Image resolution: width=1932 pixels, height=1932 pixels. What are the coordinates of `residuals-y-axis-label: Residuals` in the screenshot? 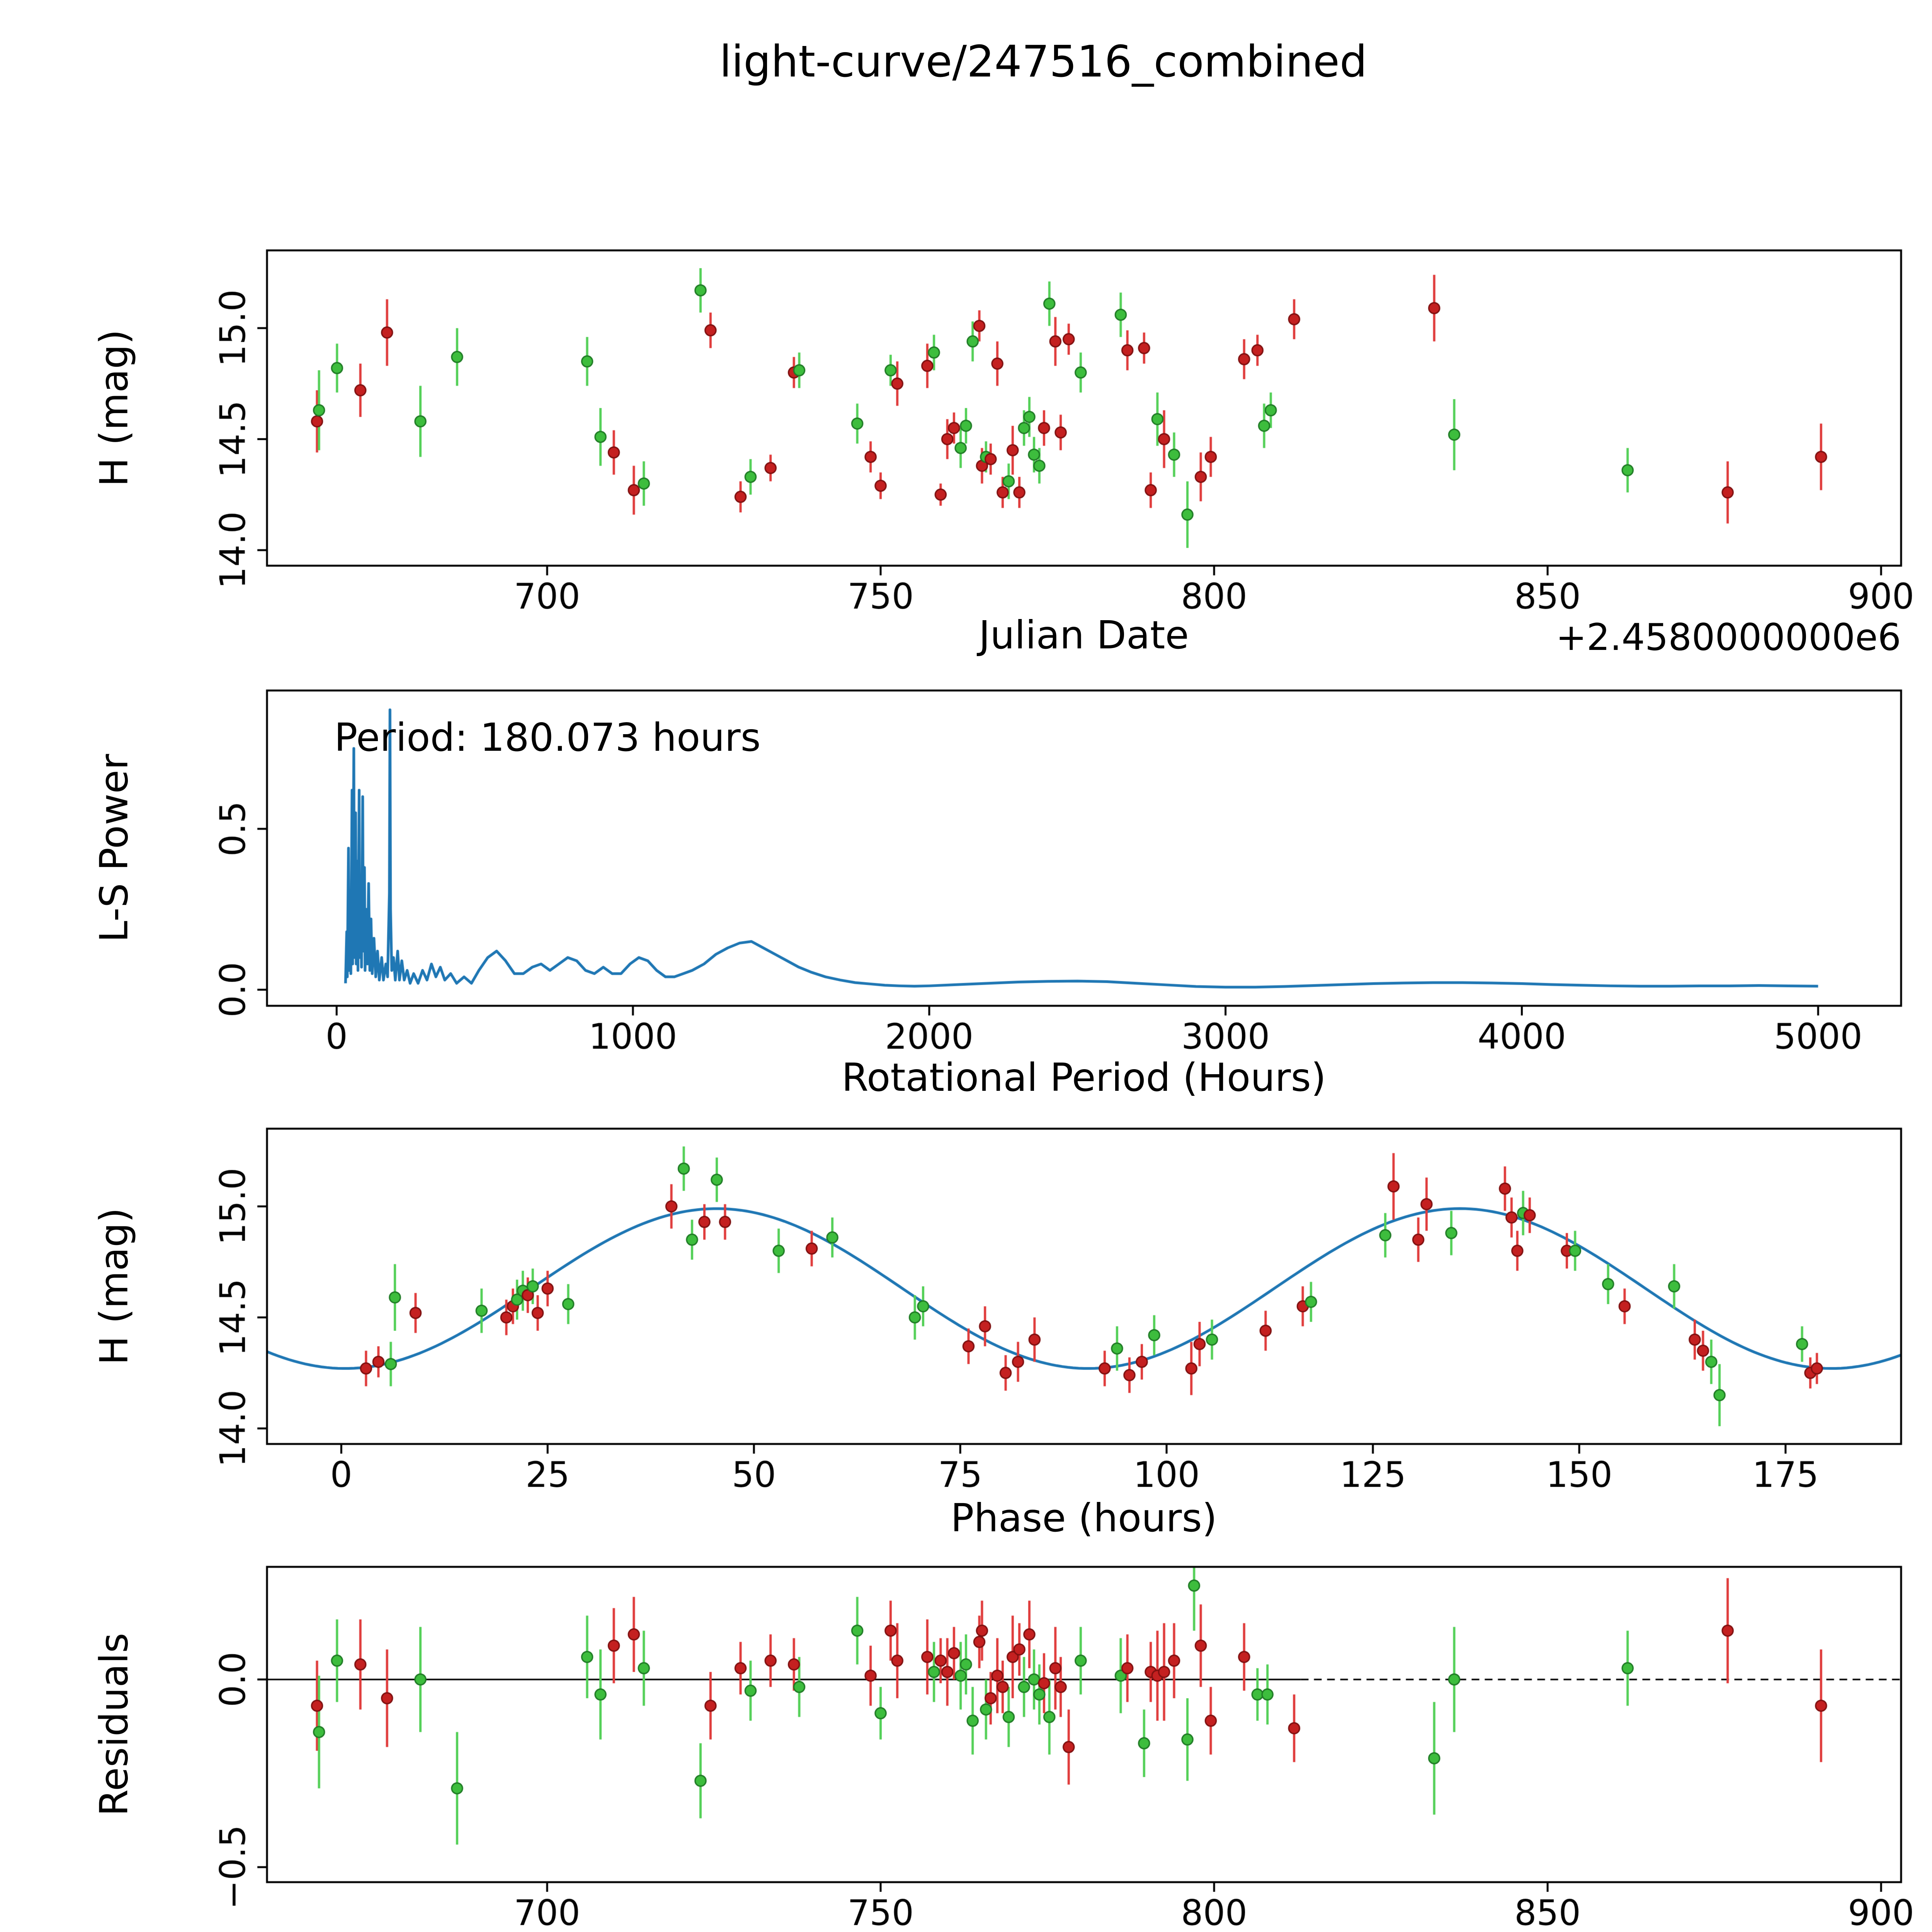 It's located at (114, 1725).